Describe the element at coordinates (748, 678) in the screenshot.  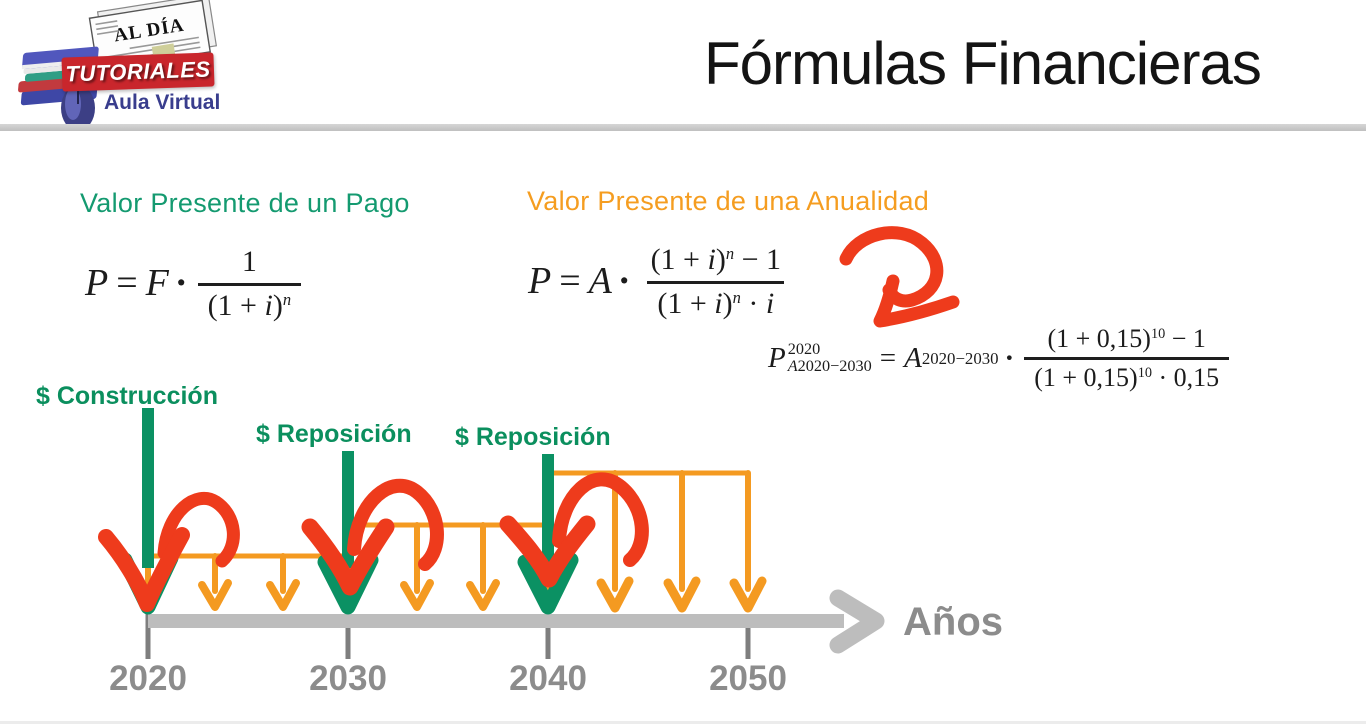
I see `year-2050: 2050` at that location.